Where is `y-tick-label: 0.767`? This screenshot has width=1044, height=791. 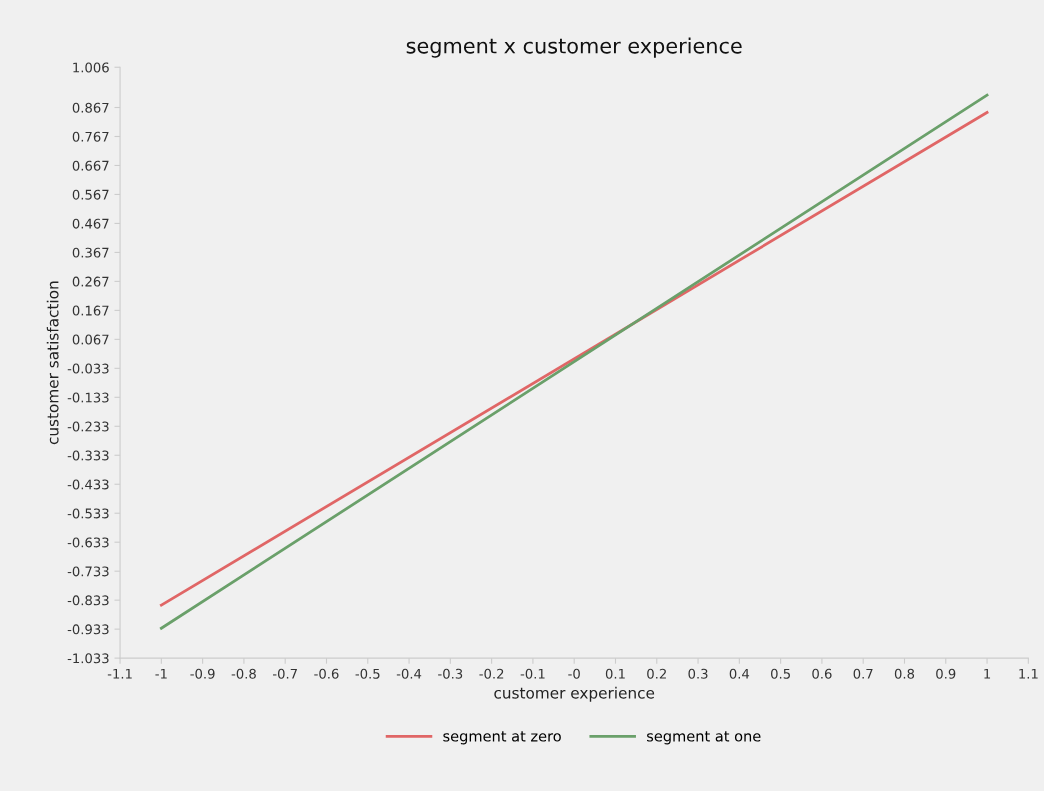 y-tick-label: 0.767 is located at coordinates (90, 136).